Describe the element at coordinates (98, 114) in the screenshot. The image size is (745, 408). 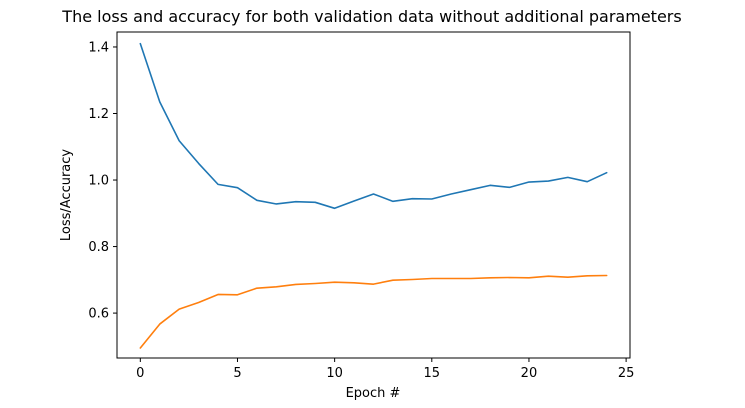
I see `y-tick-label: 1.2` at that location.